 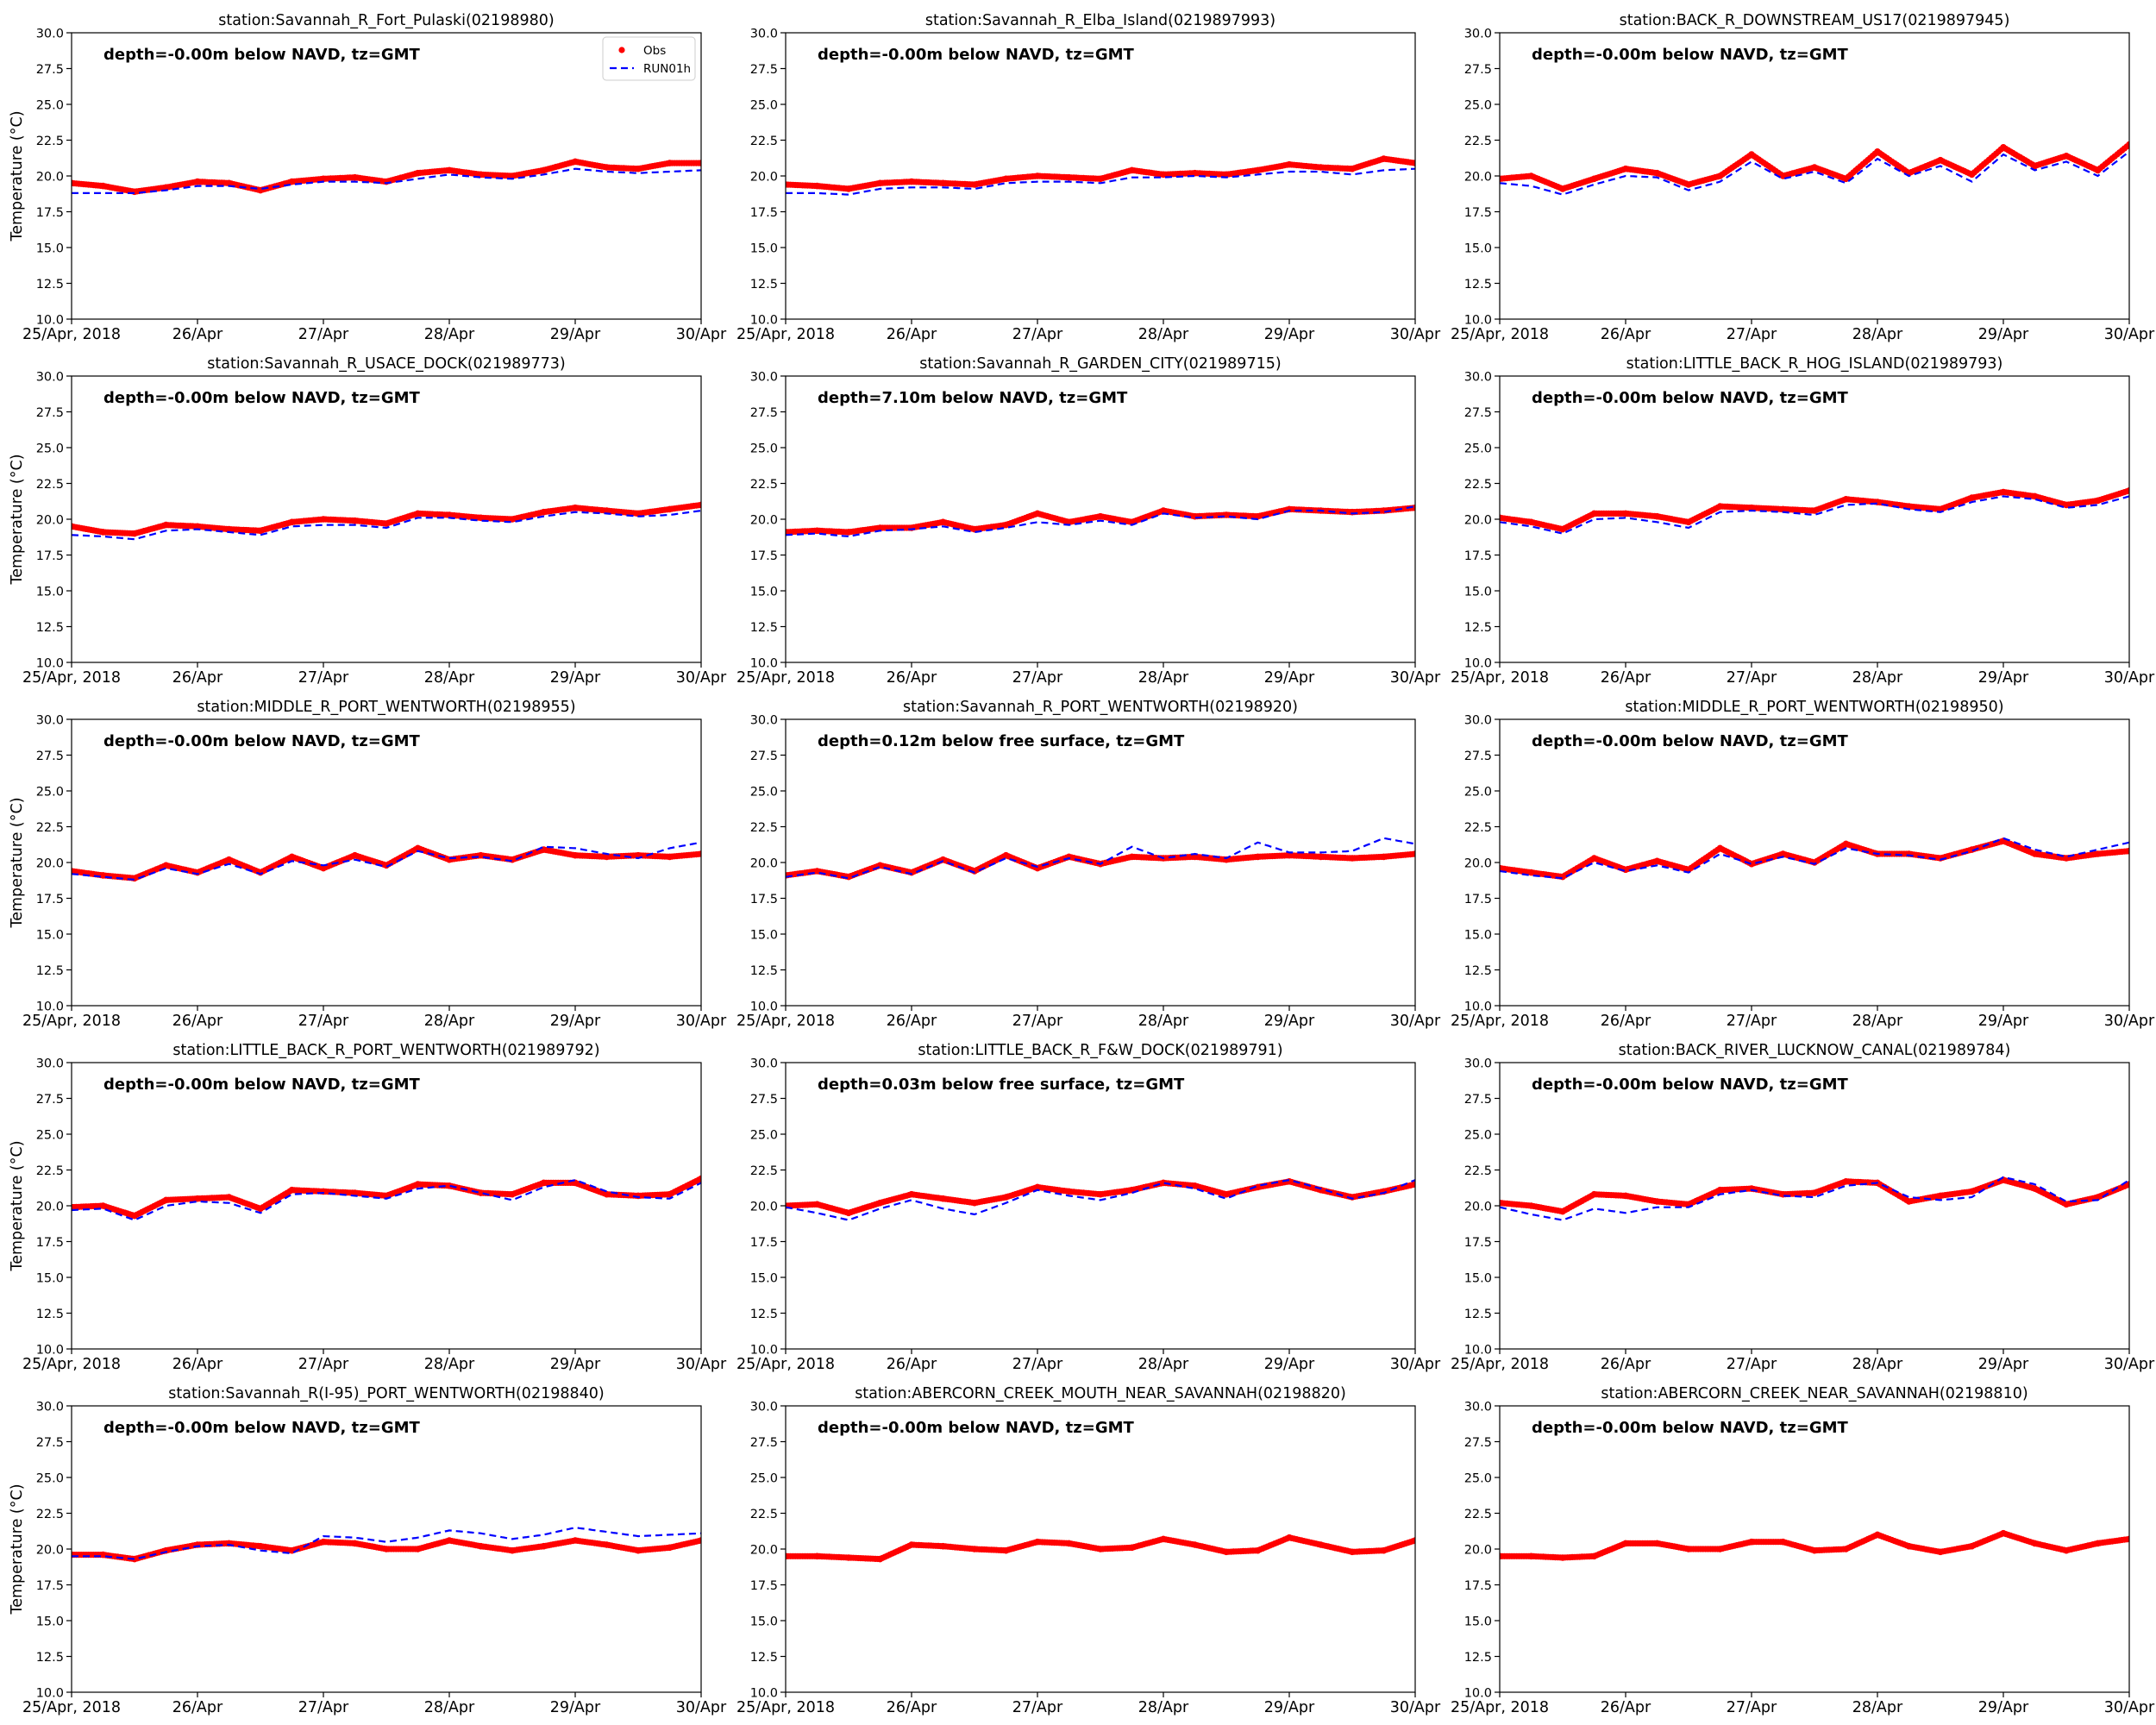 I want to click on x-tick-label: 29/Apr, so click(x=575, y=1365).